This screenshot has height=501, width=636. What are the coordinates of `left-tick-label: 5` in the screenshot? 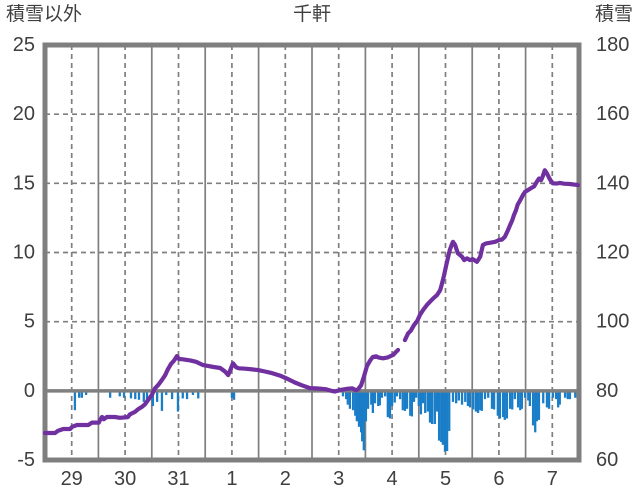 It's located at (29, 322).